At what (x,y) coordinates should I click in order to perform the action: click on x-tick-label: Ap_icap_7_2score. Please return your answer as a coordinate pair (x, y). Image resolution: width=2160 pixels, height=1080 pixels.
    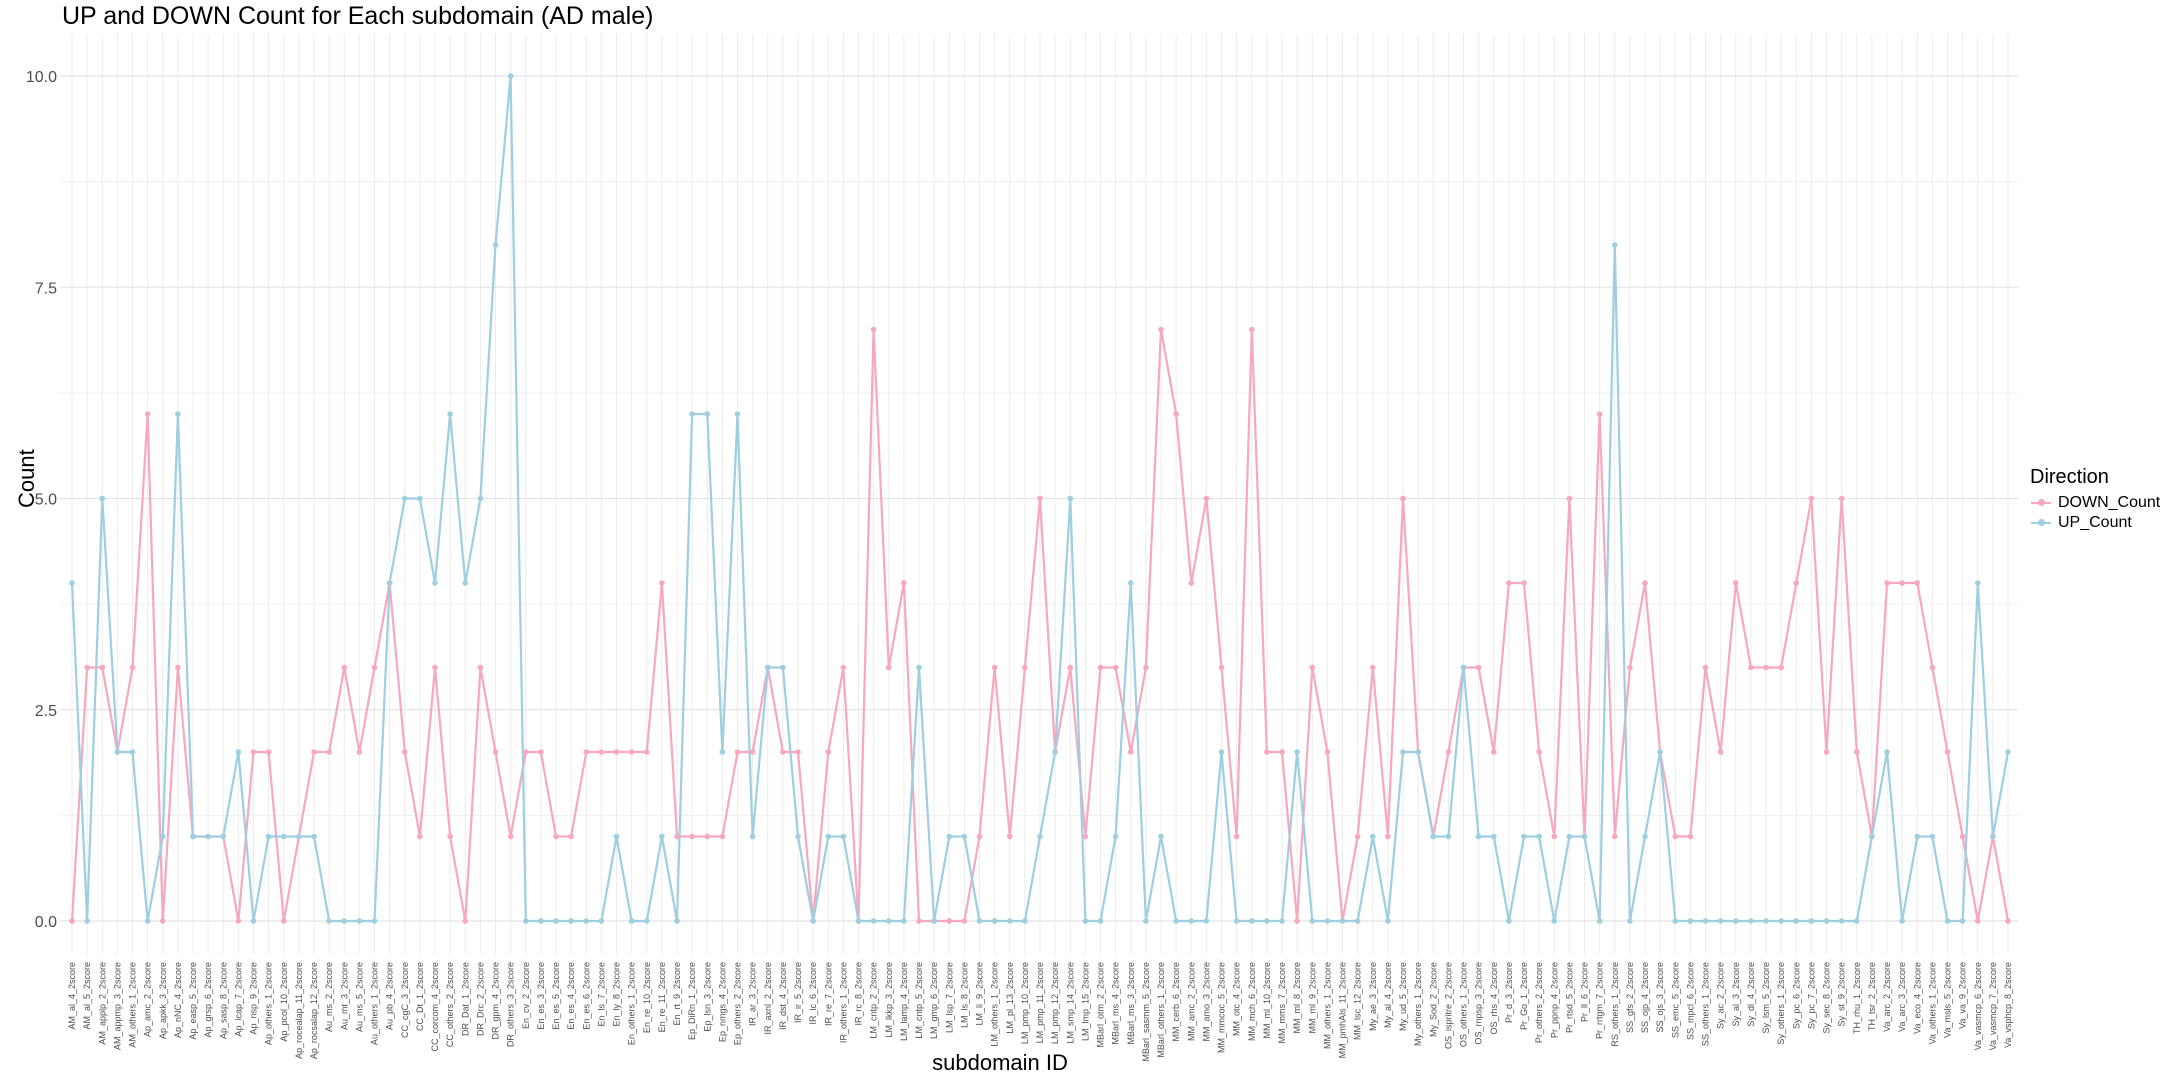
    Looking at the image, I should click on (238, 999).